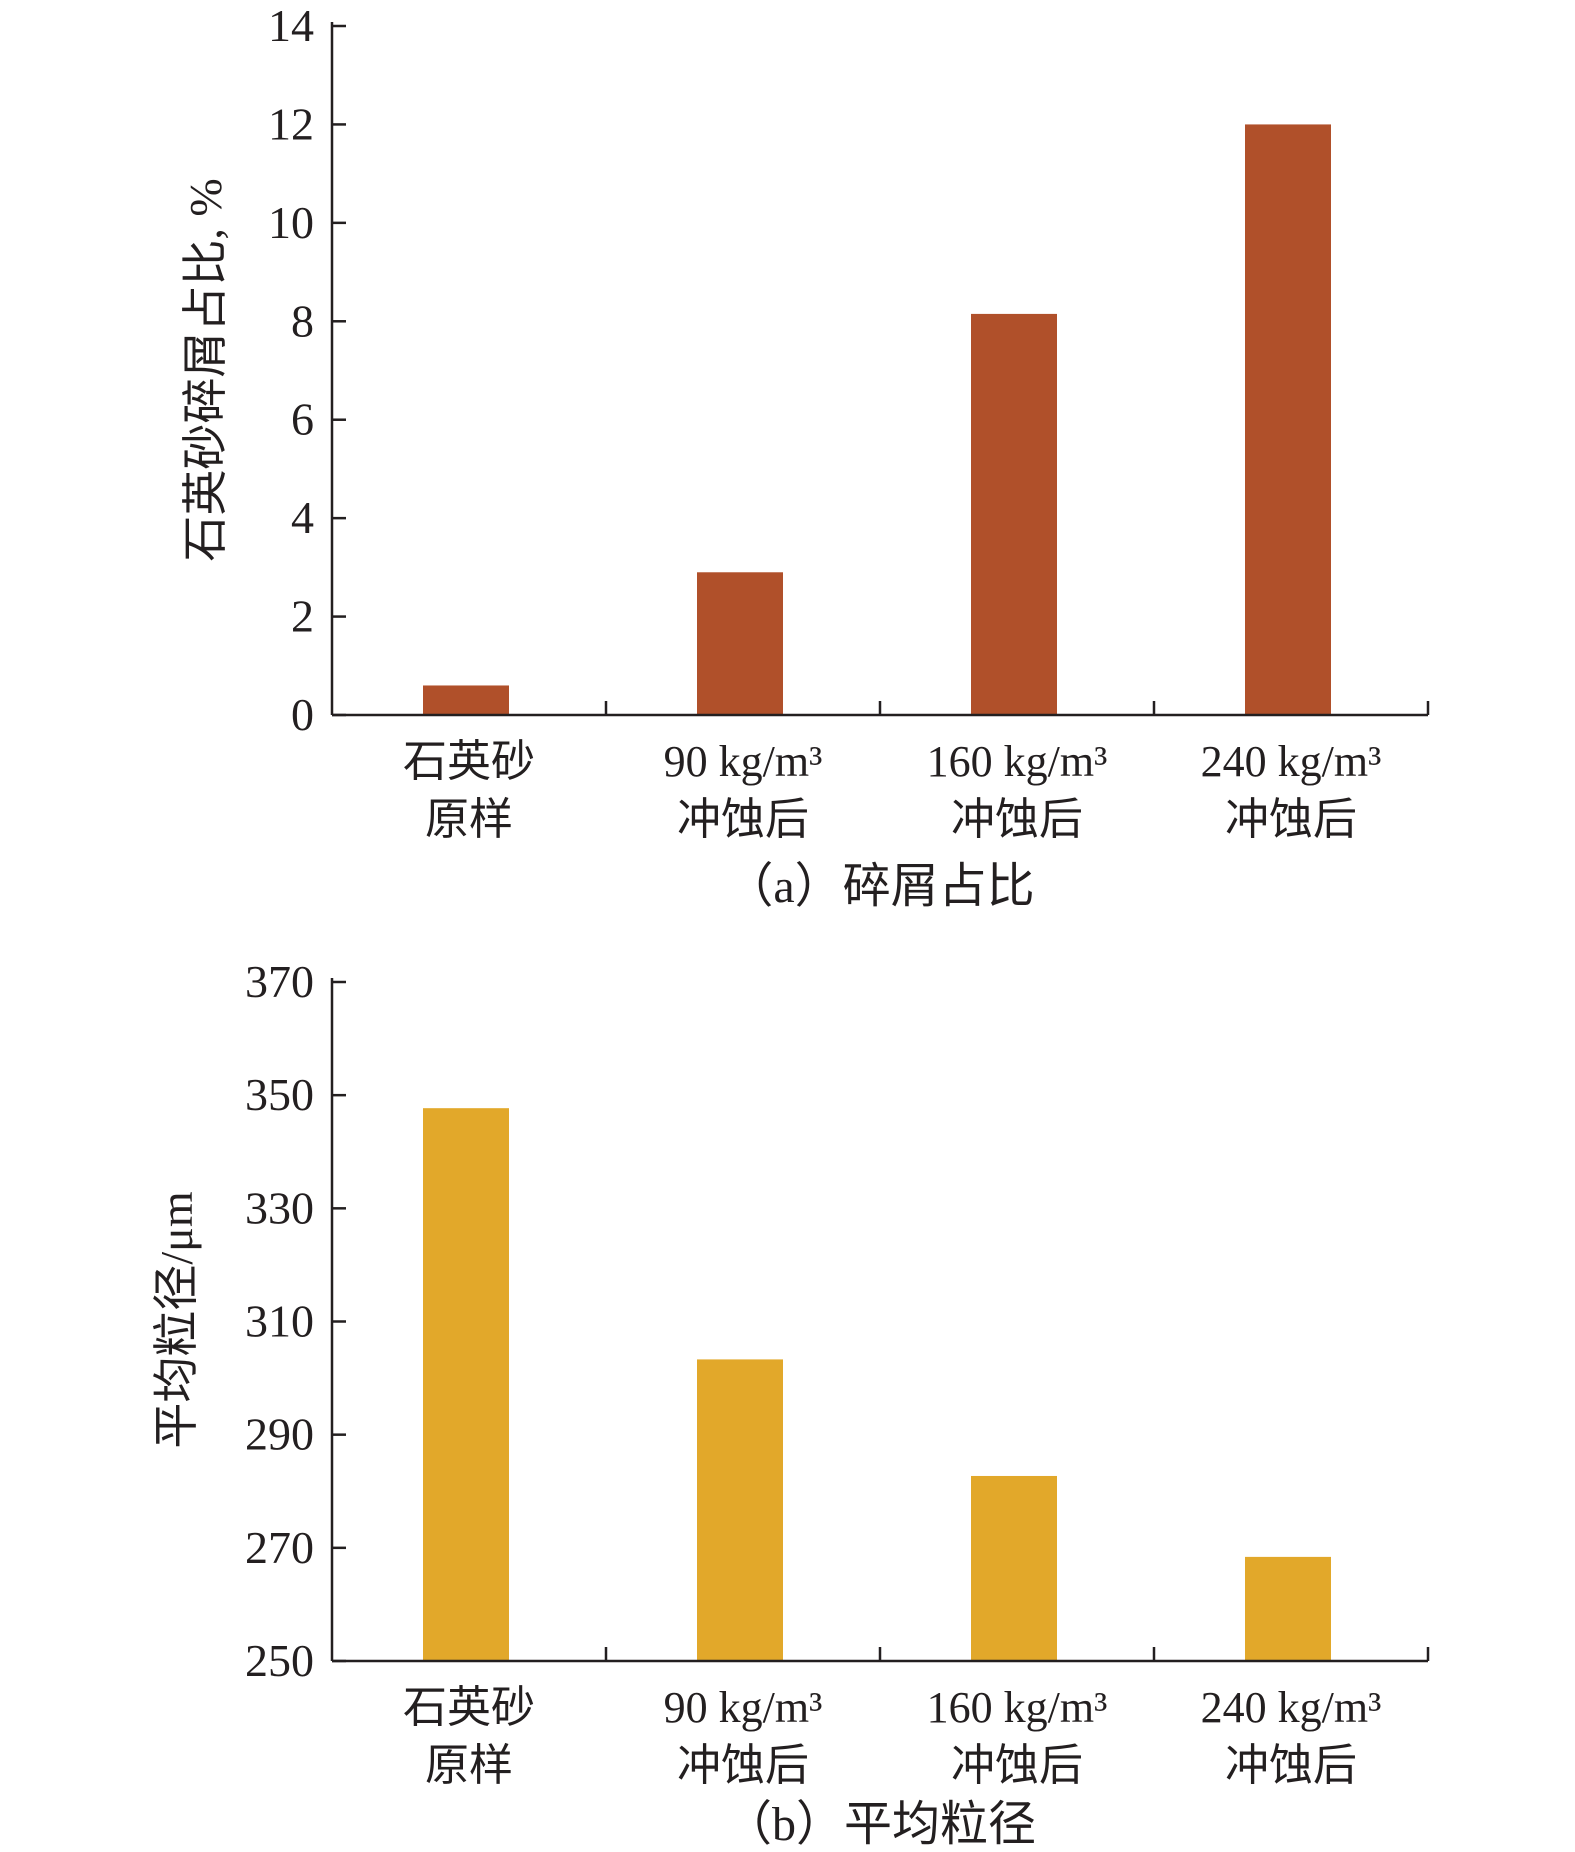  What do you see at coordinates (279, 1547) in the screenshot?
I see `y-tick-label: 270` at bounding box center [279, 1547].